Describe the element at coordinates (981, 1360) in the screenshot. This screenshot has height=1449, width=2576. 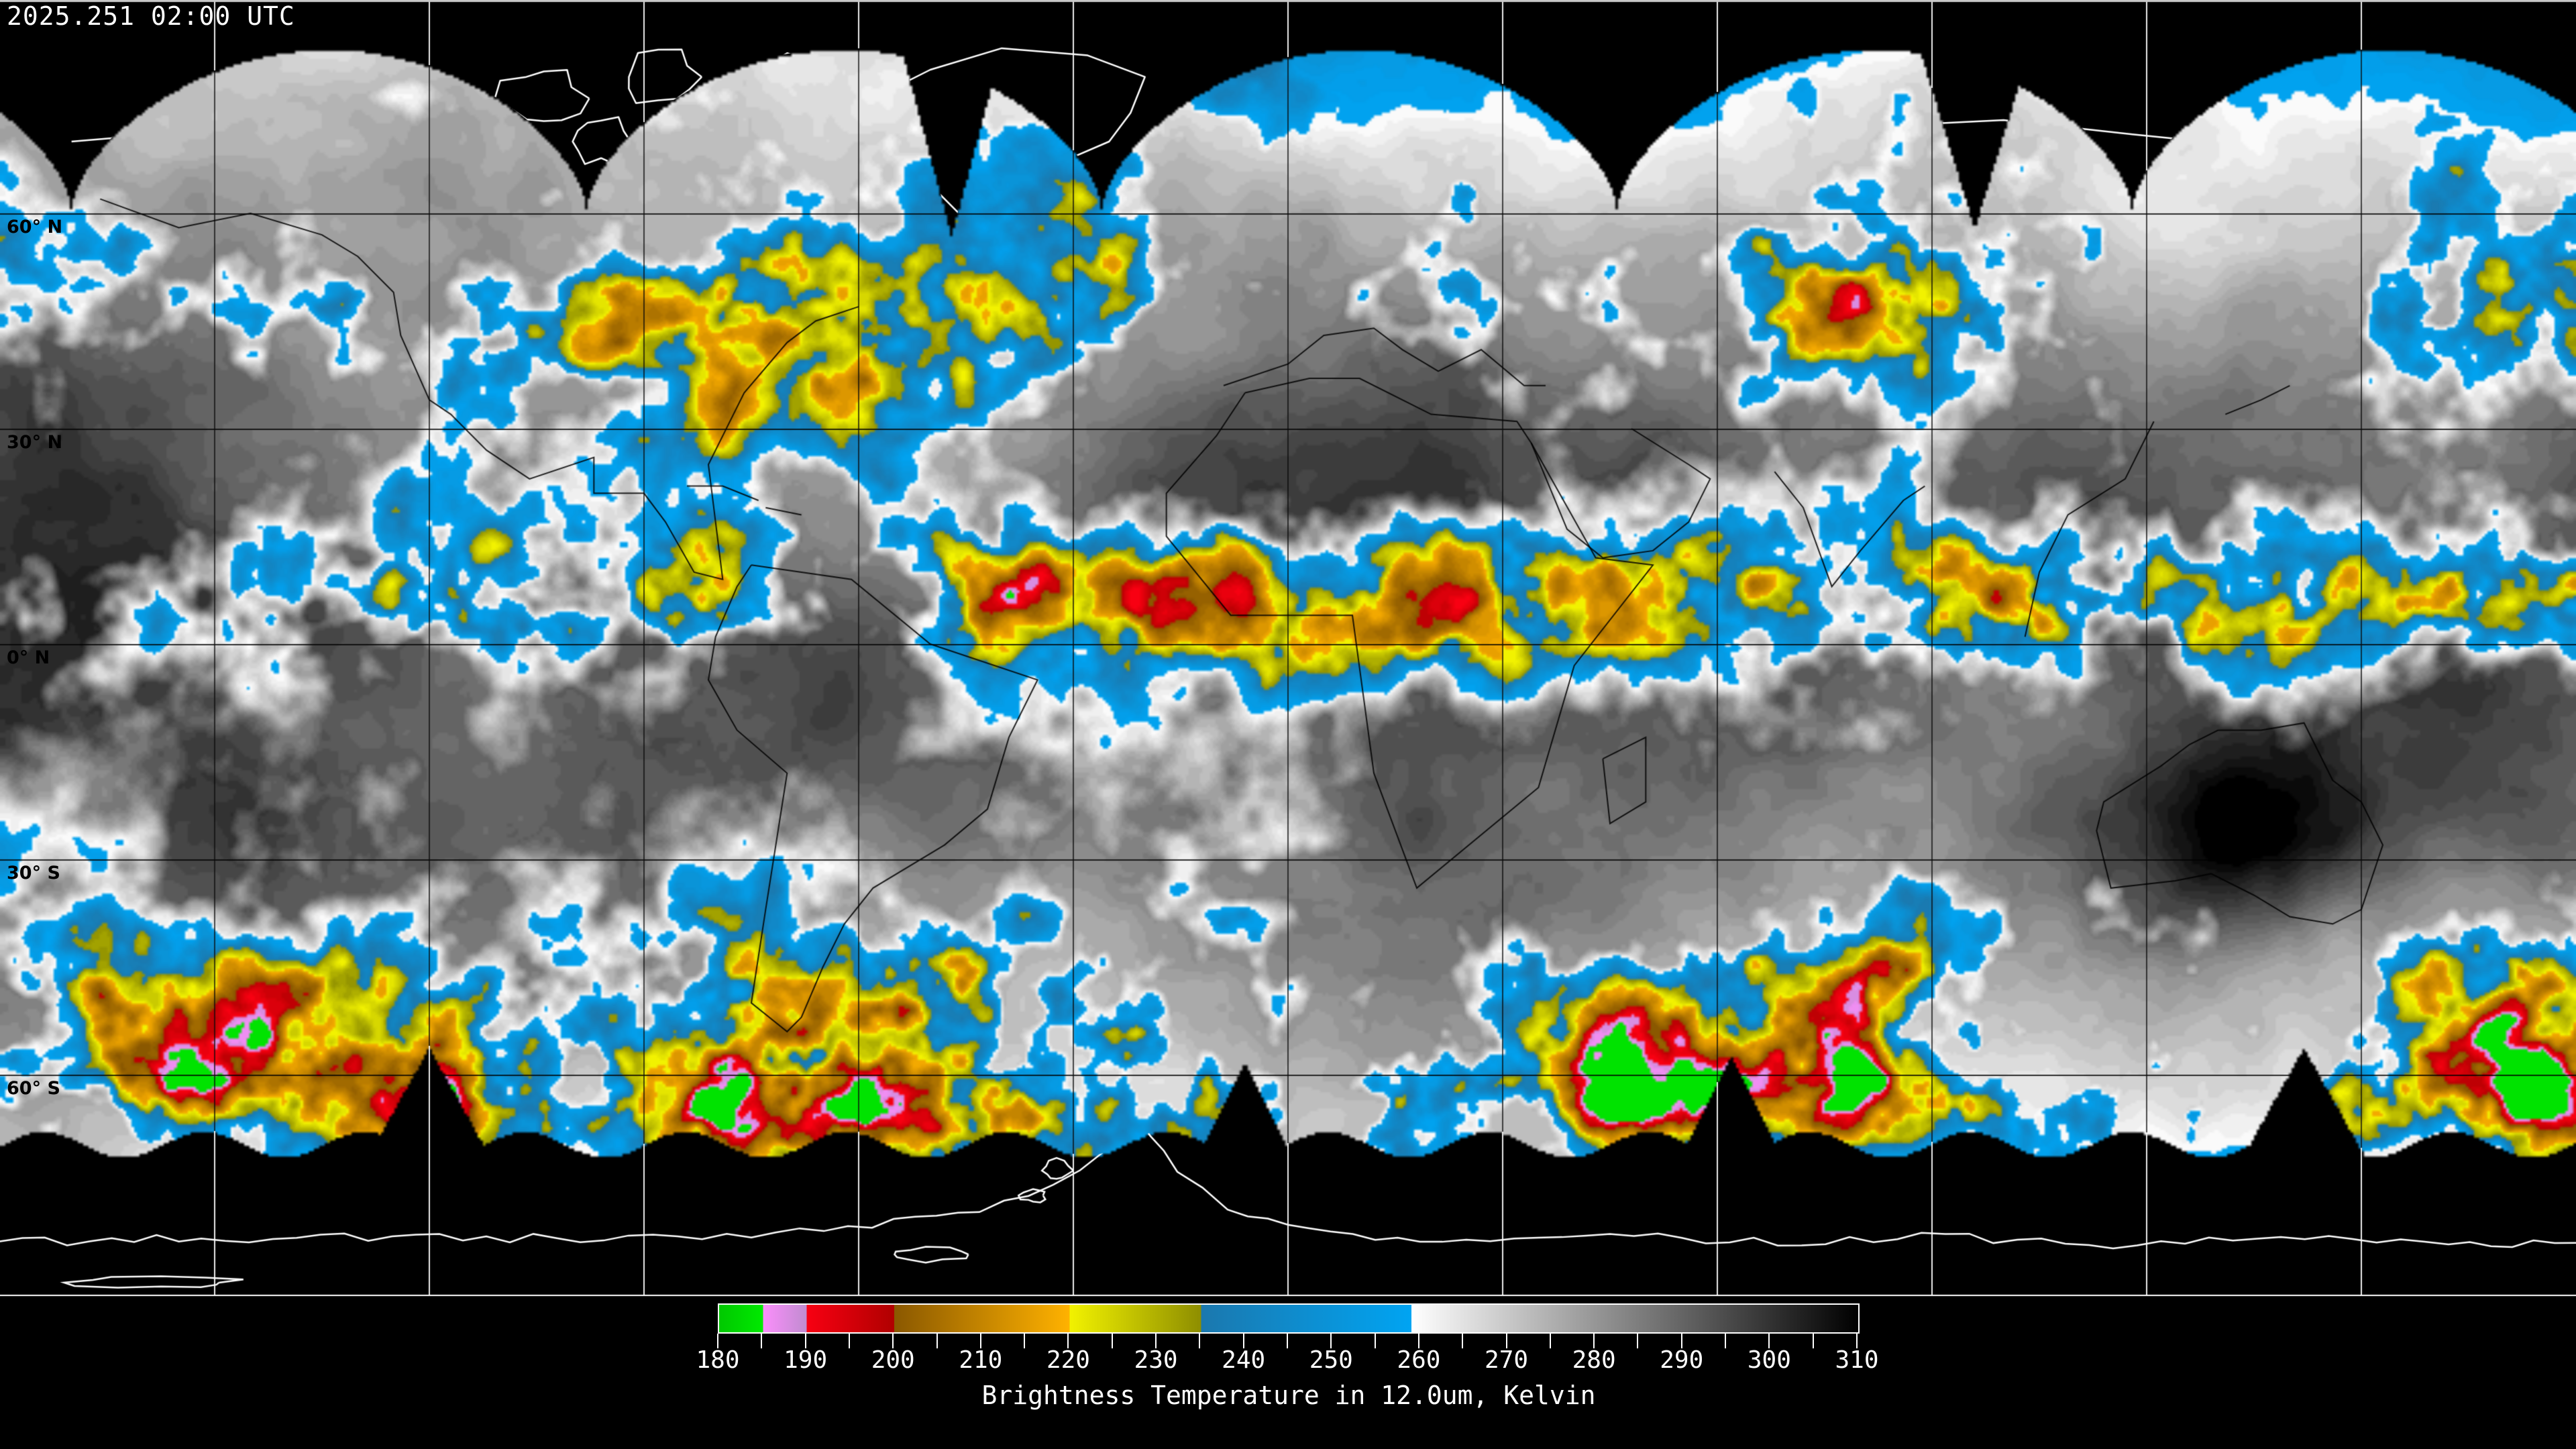
I see `colorbar-tick-label: 210` at that location.